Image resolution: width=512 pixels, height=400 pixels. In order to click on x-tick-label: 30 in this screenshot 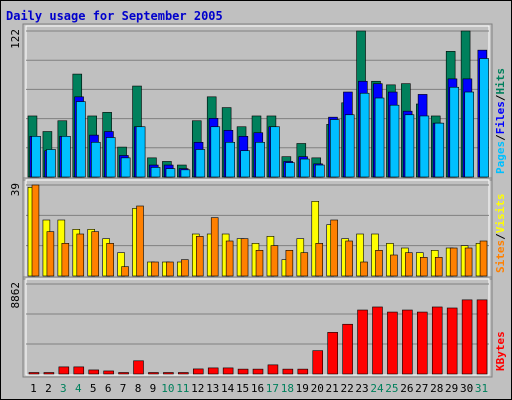, I will do `click(466, 388)`.